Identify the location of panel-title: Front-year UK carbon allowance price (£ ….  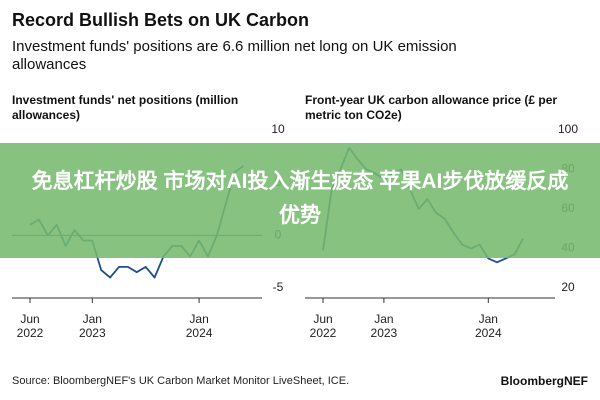
(431, 107).